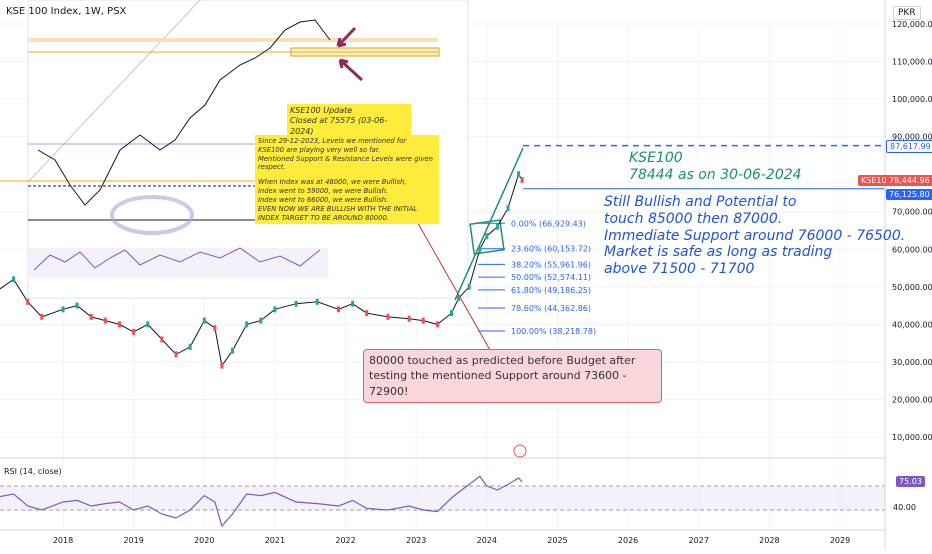 The height and width of the screenshot is (554, 932). Describe the element at coordinates (909, 180) in the screenshot. I see `last-price-tag: 78,444.96` at that location.